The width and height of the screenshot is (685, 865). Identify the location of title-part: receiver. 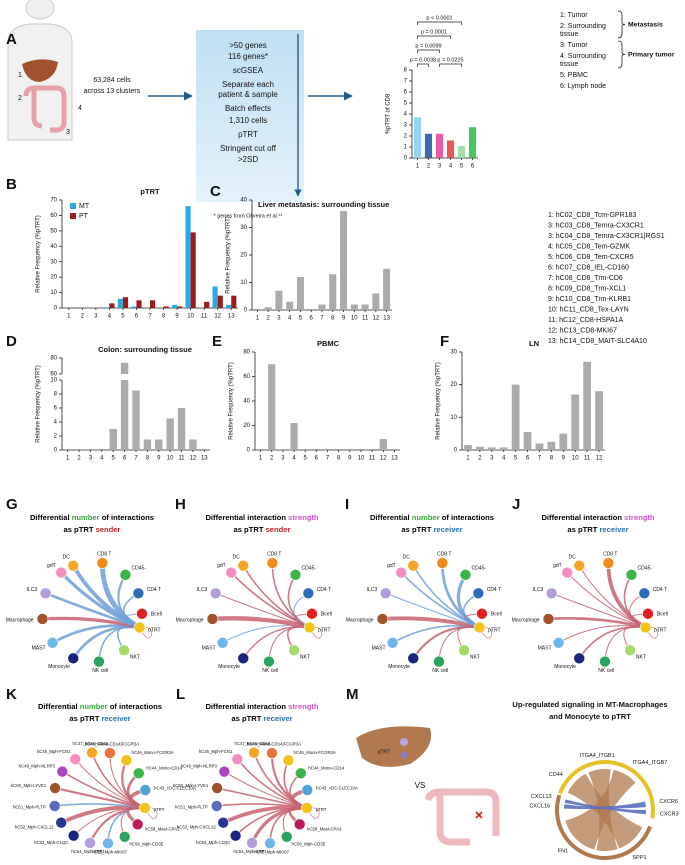
(277, 718).